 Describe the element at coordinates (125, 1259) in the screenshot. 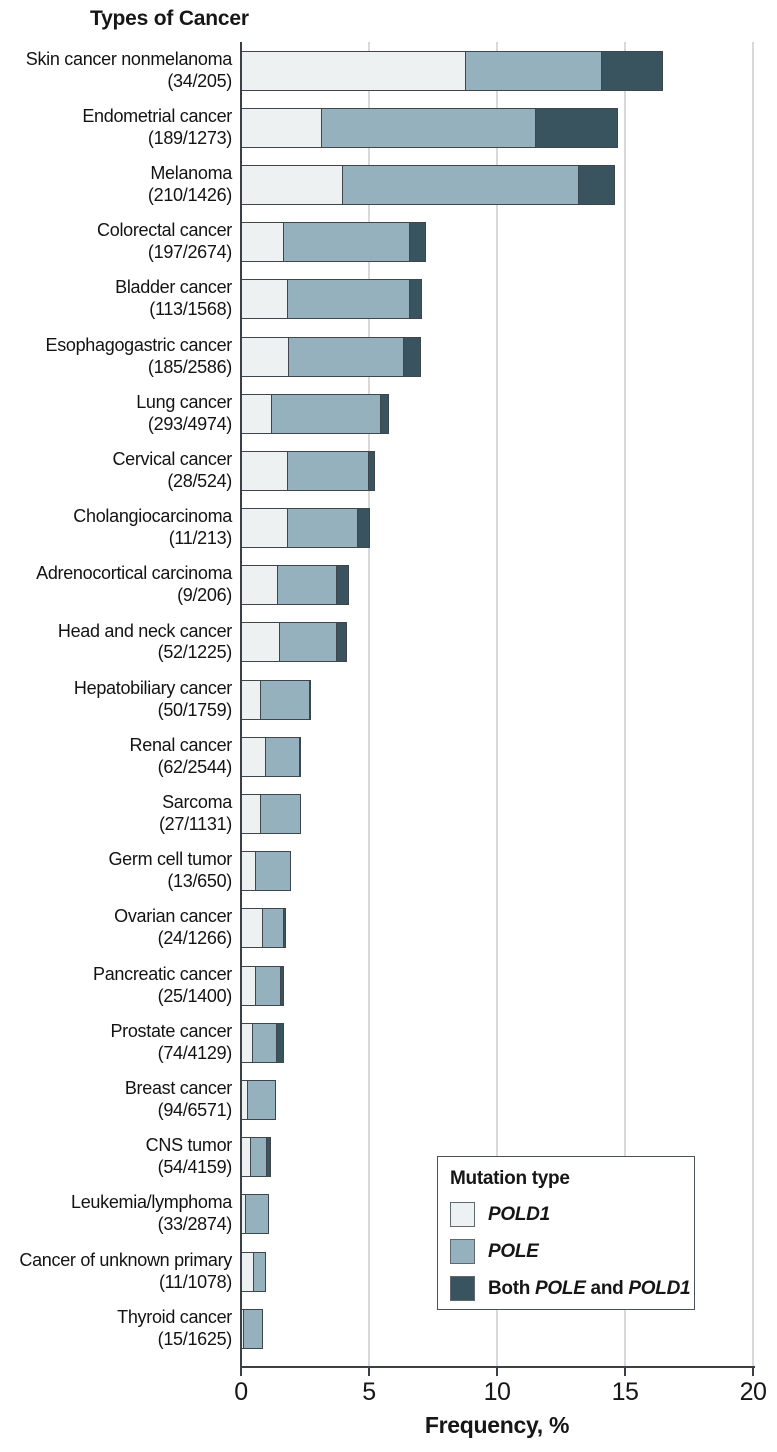

I see `cancer-type-label: Cancer of unknown primary` at that location.